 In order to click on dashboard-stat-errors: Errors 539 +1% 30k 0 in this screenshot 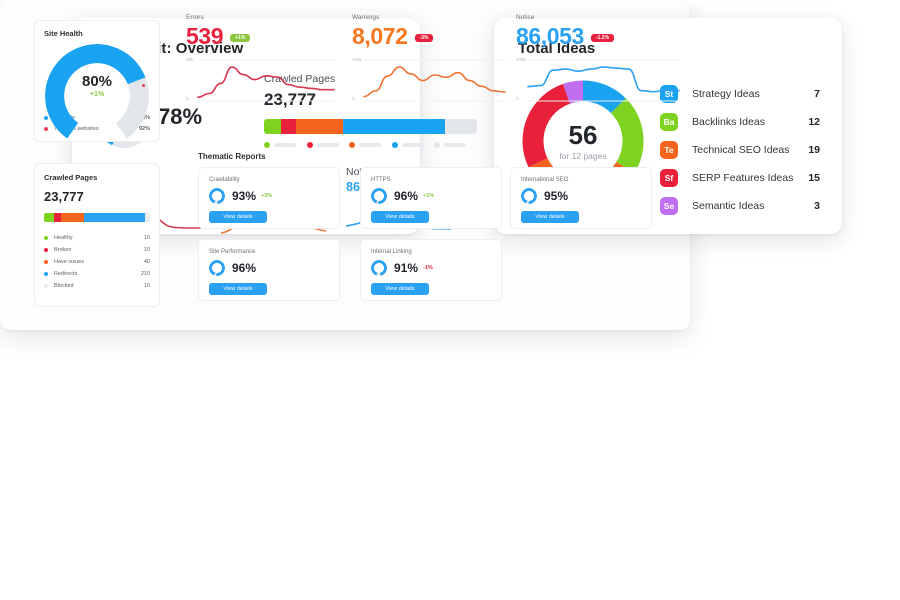, I will do `click(261, 61)`.